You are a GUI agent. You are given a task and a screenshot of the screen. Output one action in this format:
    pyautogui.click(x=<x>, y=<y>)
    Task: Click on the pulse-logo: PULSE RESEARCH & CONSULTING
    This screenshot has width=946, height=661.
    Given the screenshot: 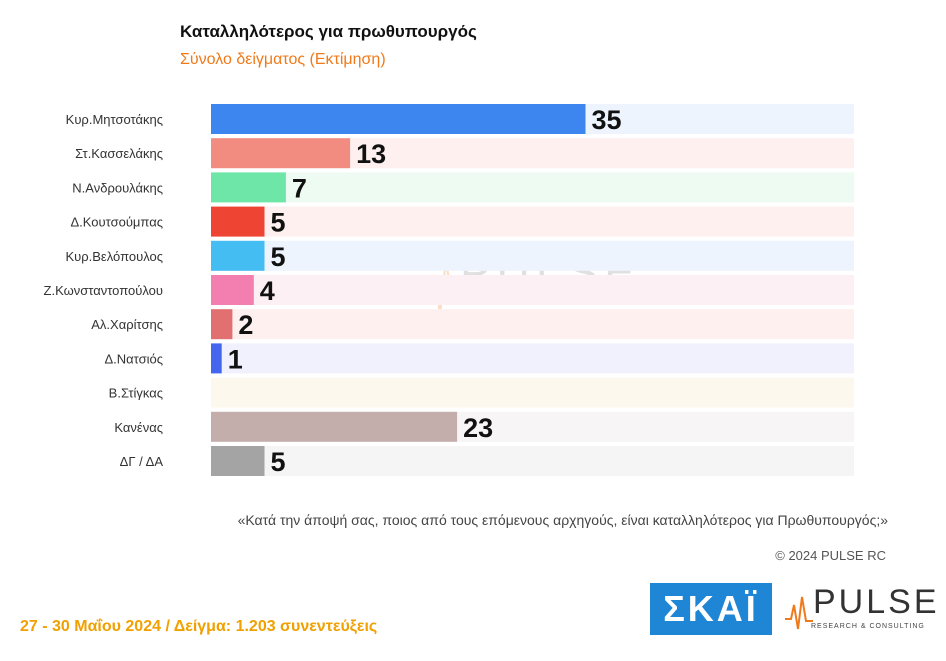 What is the action you would take?
    pyautogui.click(x=861, y=610)
    